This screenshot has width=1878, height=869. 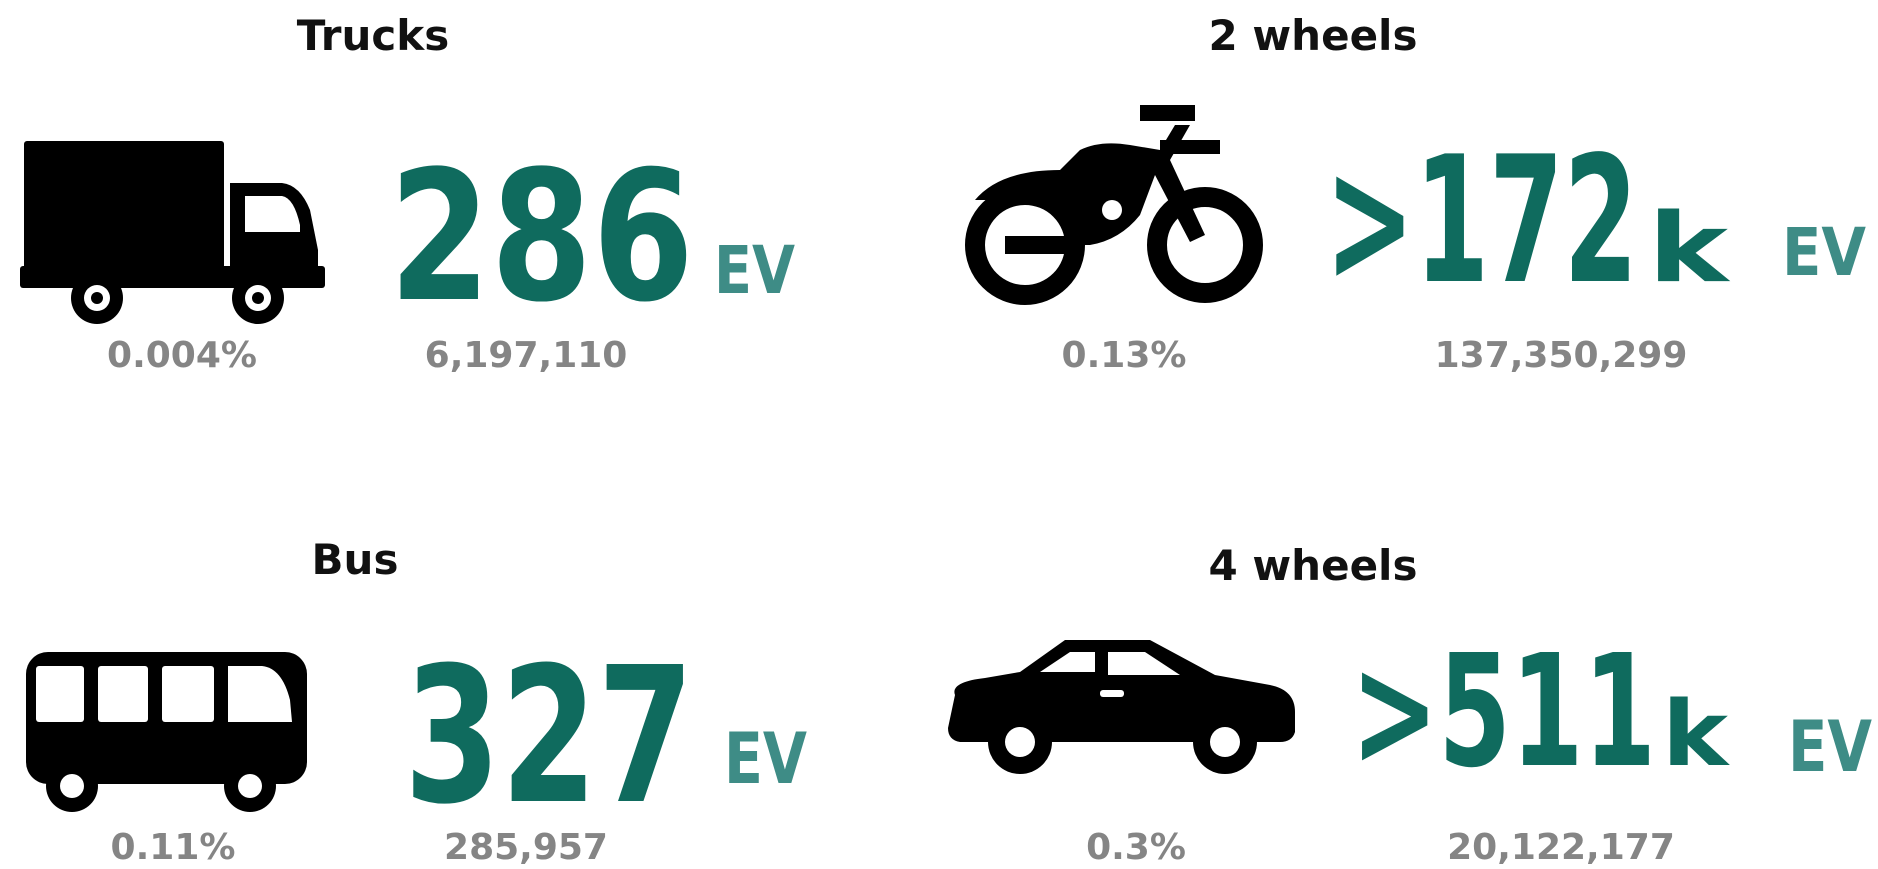 What do you see at coordinates (1313, 35) in the screenshot?
I see `panel-title: 2 wheels` at bounding box center [1313, 35].